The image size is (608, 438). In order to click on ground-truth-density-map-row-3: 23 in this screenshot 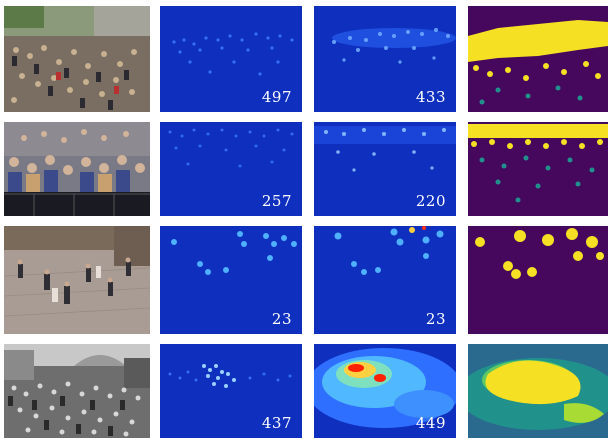, I will do `click(231, 280)`.